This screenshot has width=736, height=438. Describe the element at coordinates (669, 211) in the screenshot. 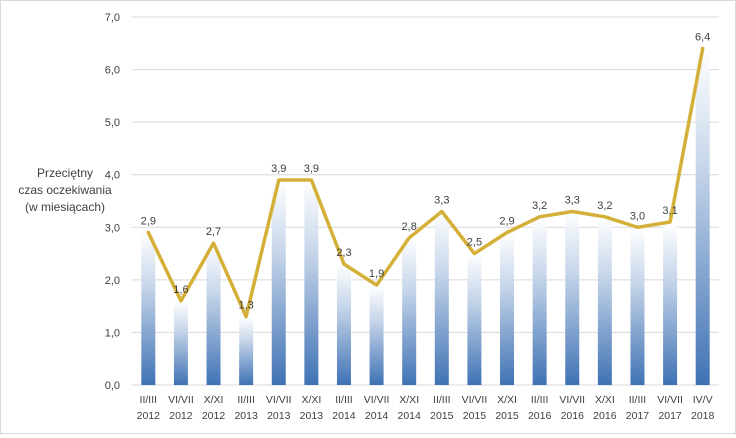

I see `data-label: 3,1` at that location.